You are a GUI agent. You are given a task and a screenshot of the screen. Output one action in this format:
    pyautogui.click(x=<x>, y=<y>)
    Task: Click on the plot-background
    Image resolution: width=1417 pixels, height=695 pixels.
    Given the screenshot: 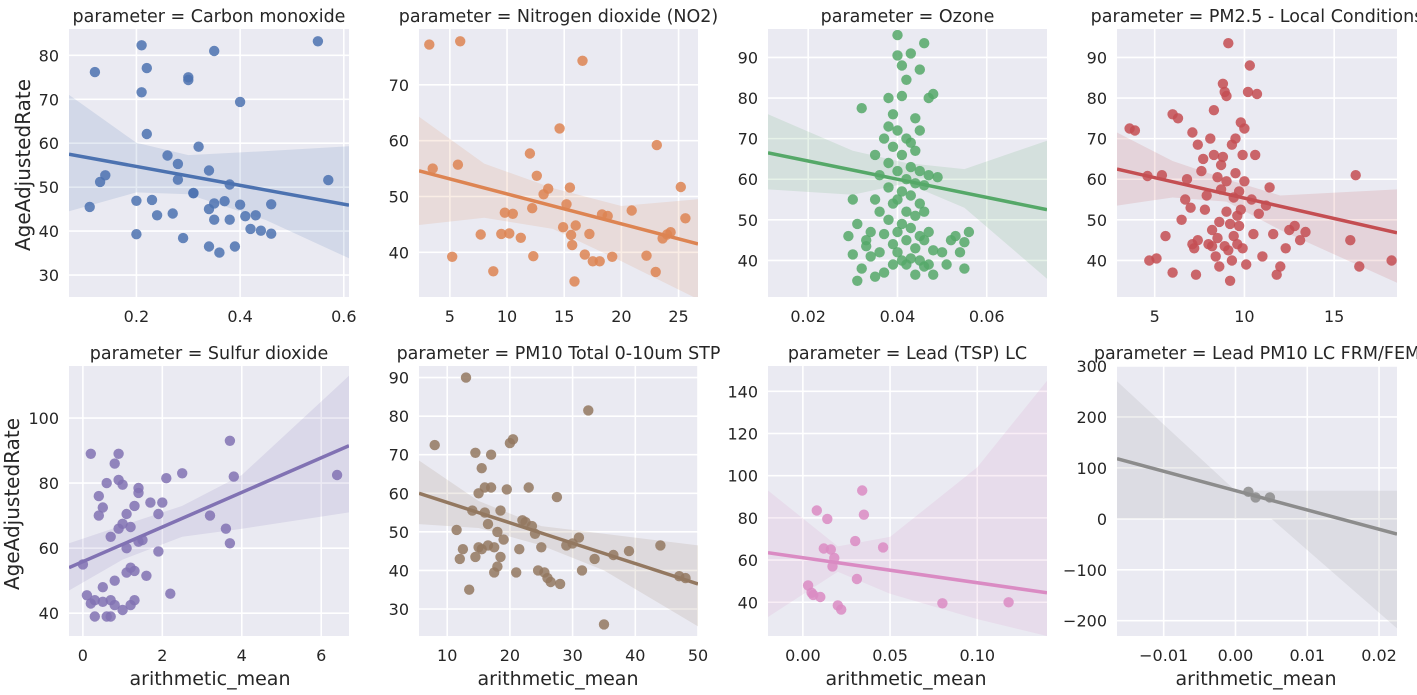 What is the action you would take?
    pyautogui.click(x=1257, y=163)
    